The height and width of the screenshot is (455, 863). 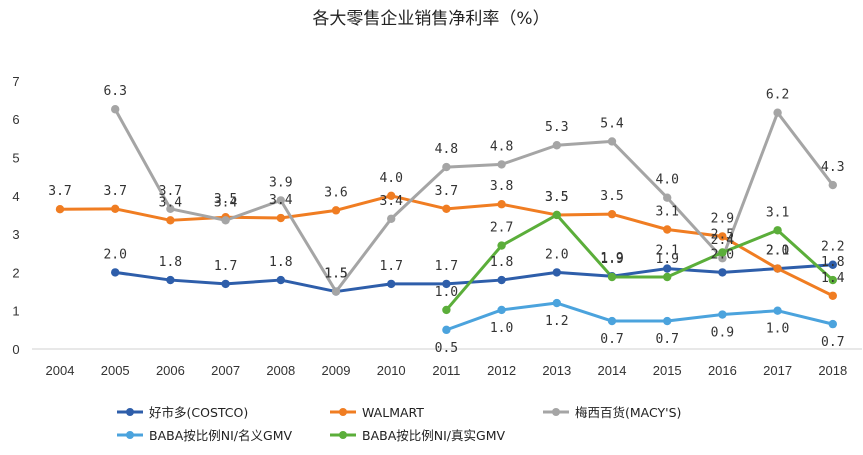 I want to click on x-tick-label: 2008, so click(x=280, y=370).